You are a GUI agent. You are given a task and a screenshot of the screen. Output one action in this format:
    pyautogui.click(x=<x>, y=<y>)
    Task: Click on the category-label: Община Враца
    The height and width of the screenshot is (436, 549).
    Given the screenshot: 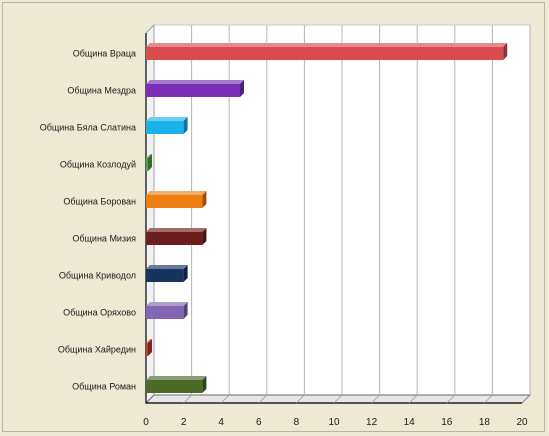 What is the action you would take?
    pyautogui.click(x=104, y=54)
    